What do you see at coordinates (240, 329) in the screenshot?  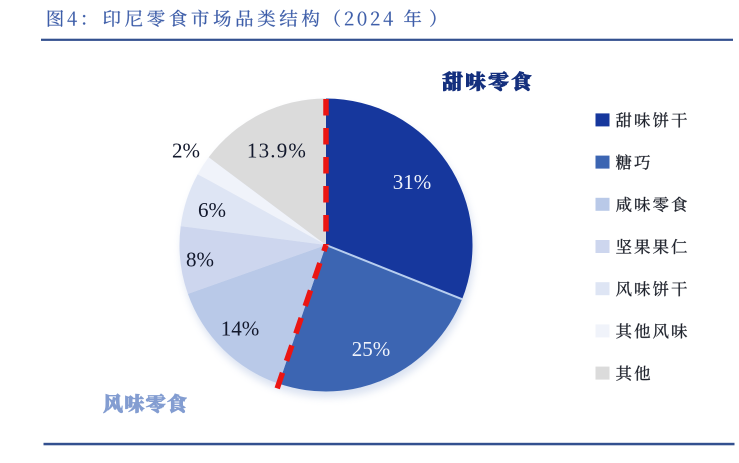 I see `svg-text: 14%` at bounding box center [240, 329].